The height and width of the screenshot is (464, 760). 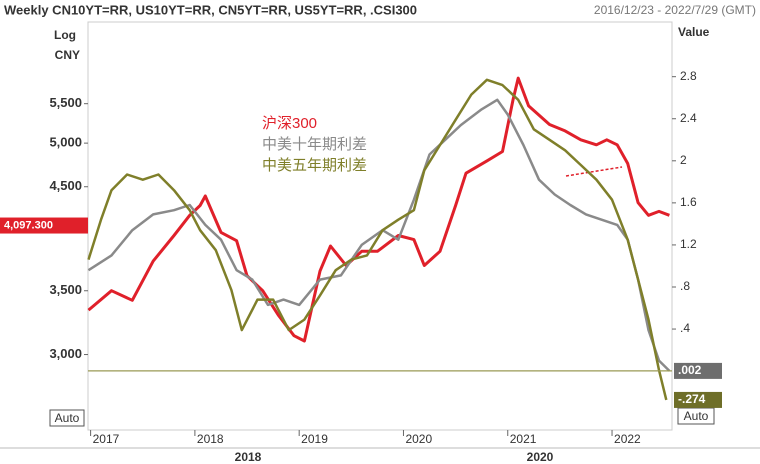 What do you see at coordinates (418, 439) in the screenshot?
I see `x-tick-label: 2020` at bounding box center [418, 439].